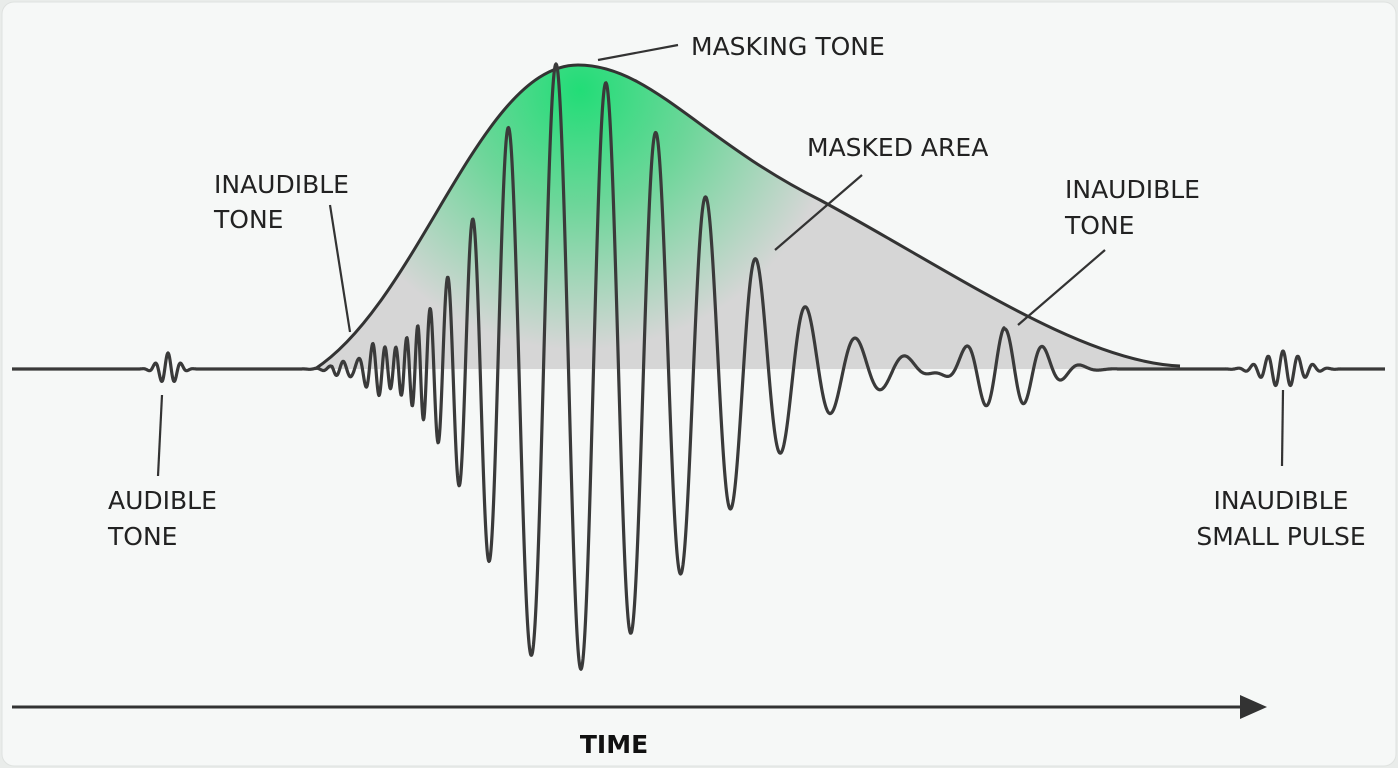 This screenshot has width=1398, height=768. I want to click on label: SMALL PULSE, so click(1280, 536).